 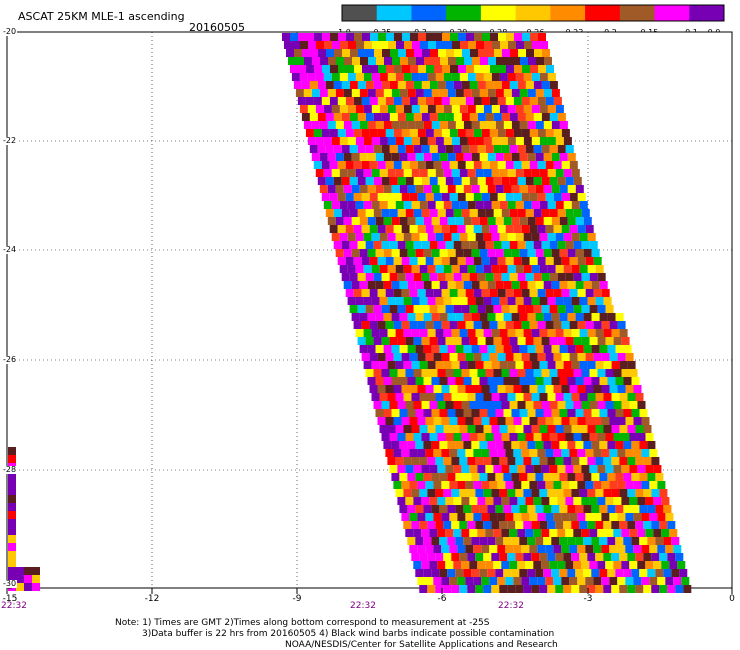 I want to click on time-label: 22:32, so click(x=511, y=606).